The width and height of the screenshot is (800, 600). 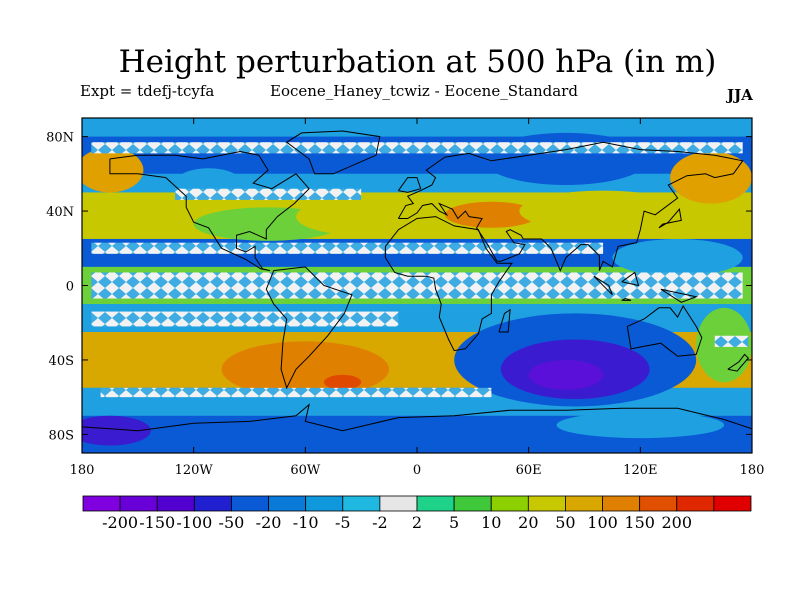 I want to click on colorbar-label-8: 2, so click(x=417, y=522).